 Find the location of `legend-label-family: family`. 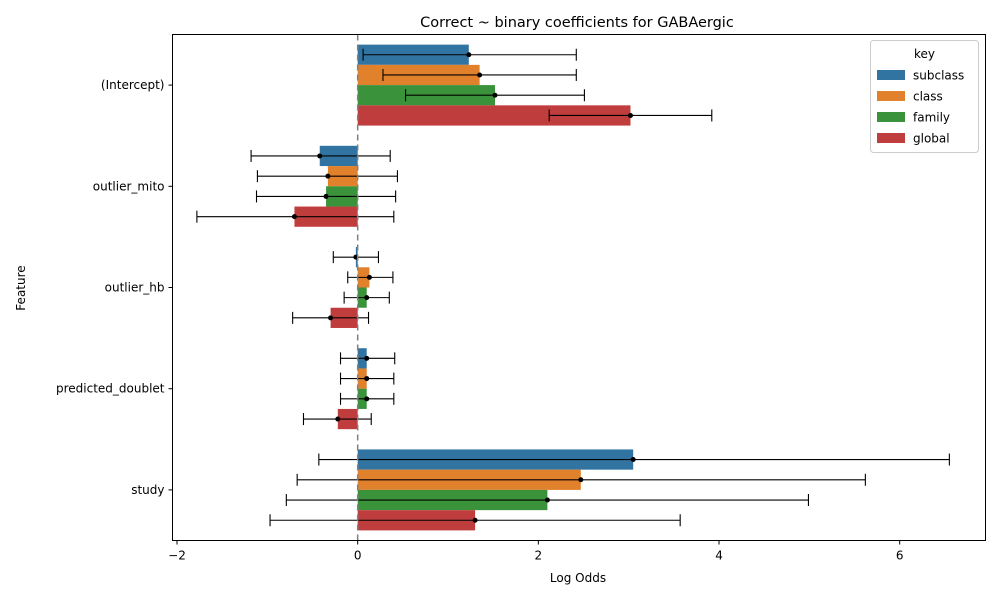

legend-label-family: family is located at coordinates (931, 118).